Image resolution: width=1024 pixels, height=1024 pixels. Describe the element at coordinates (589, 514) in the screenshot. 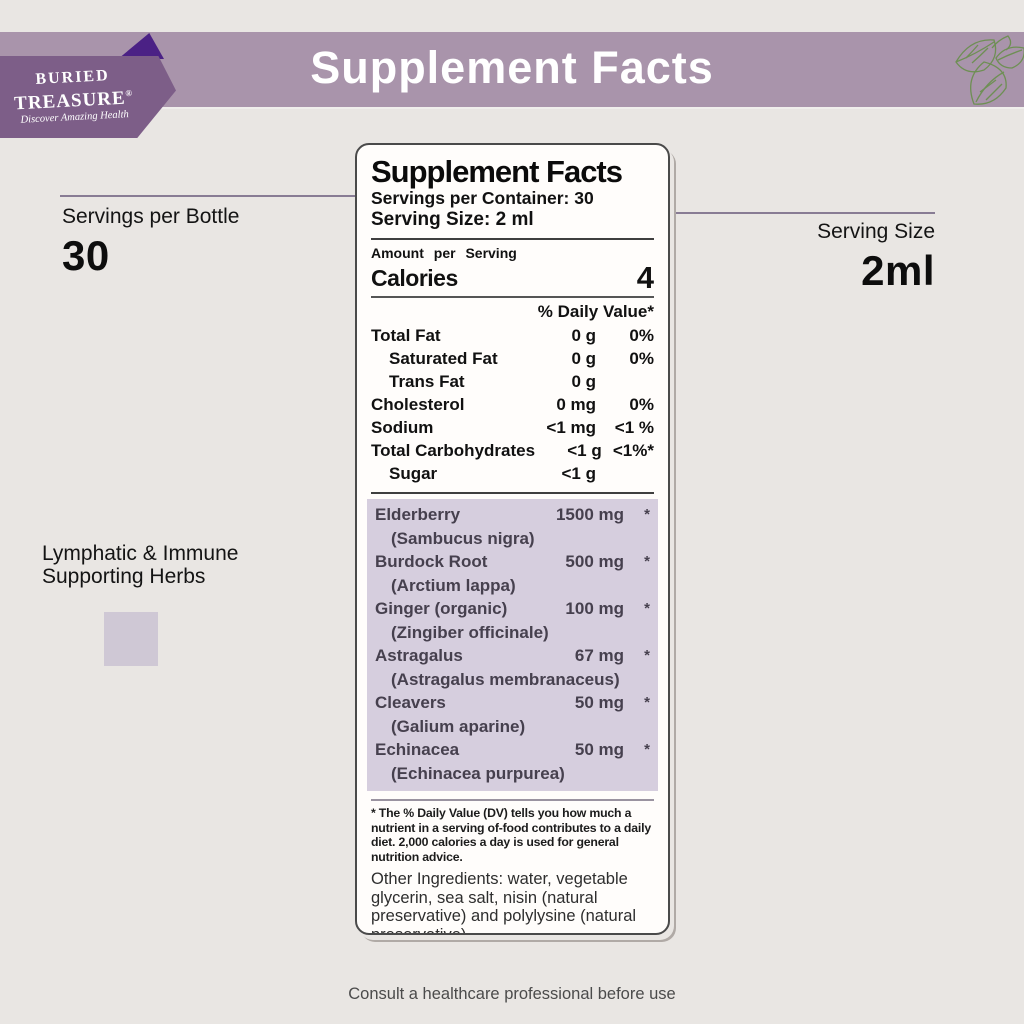

I see `herb-amount: 1500 mg` at that location.